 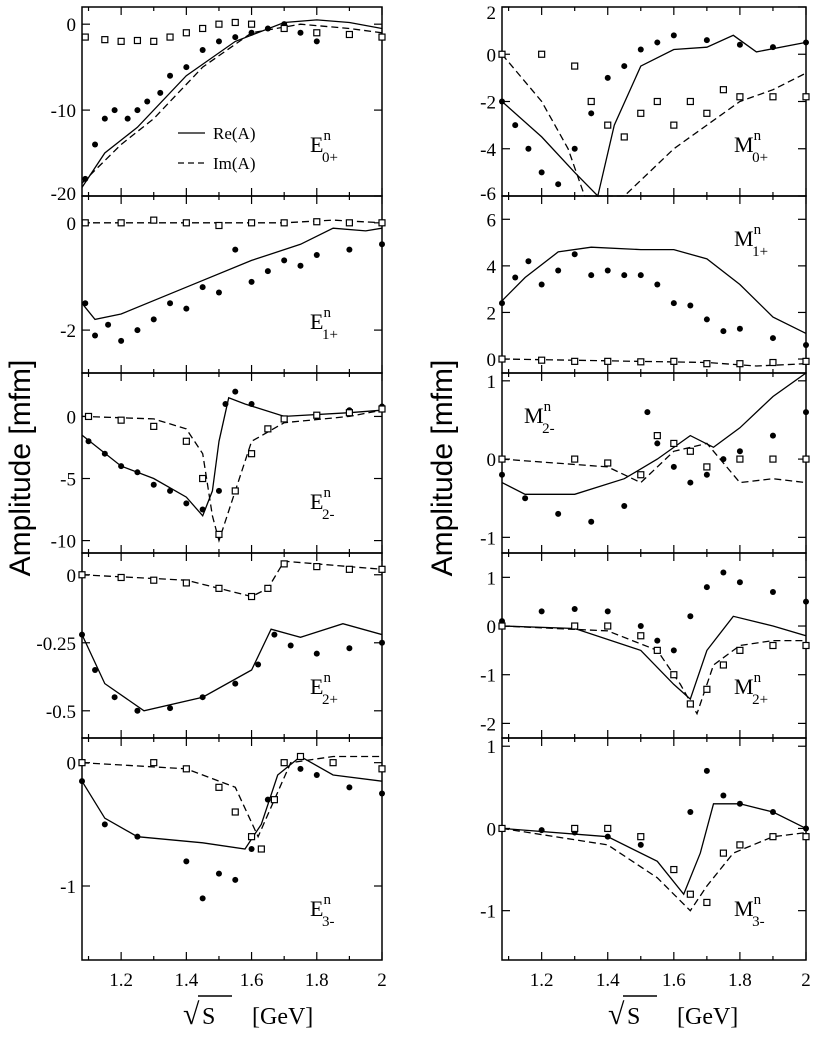 I want to click on right-xlabel: √ S [GeV], so click(x=673, y=1013).